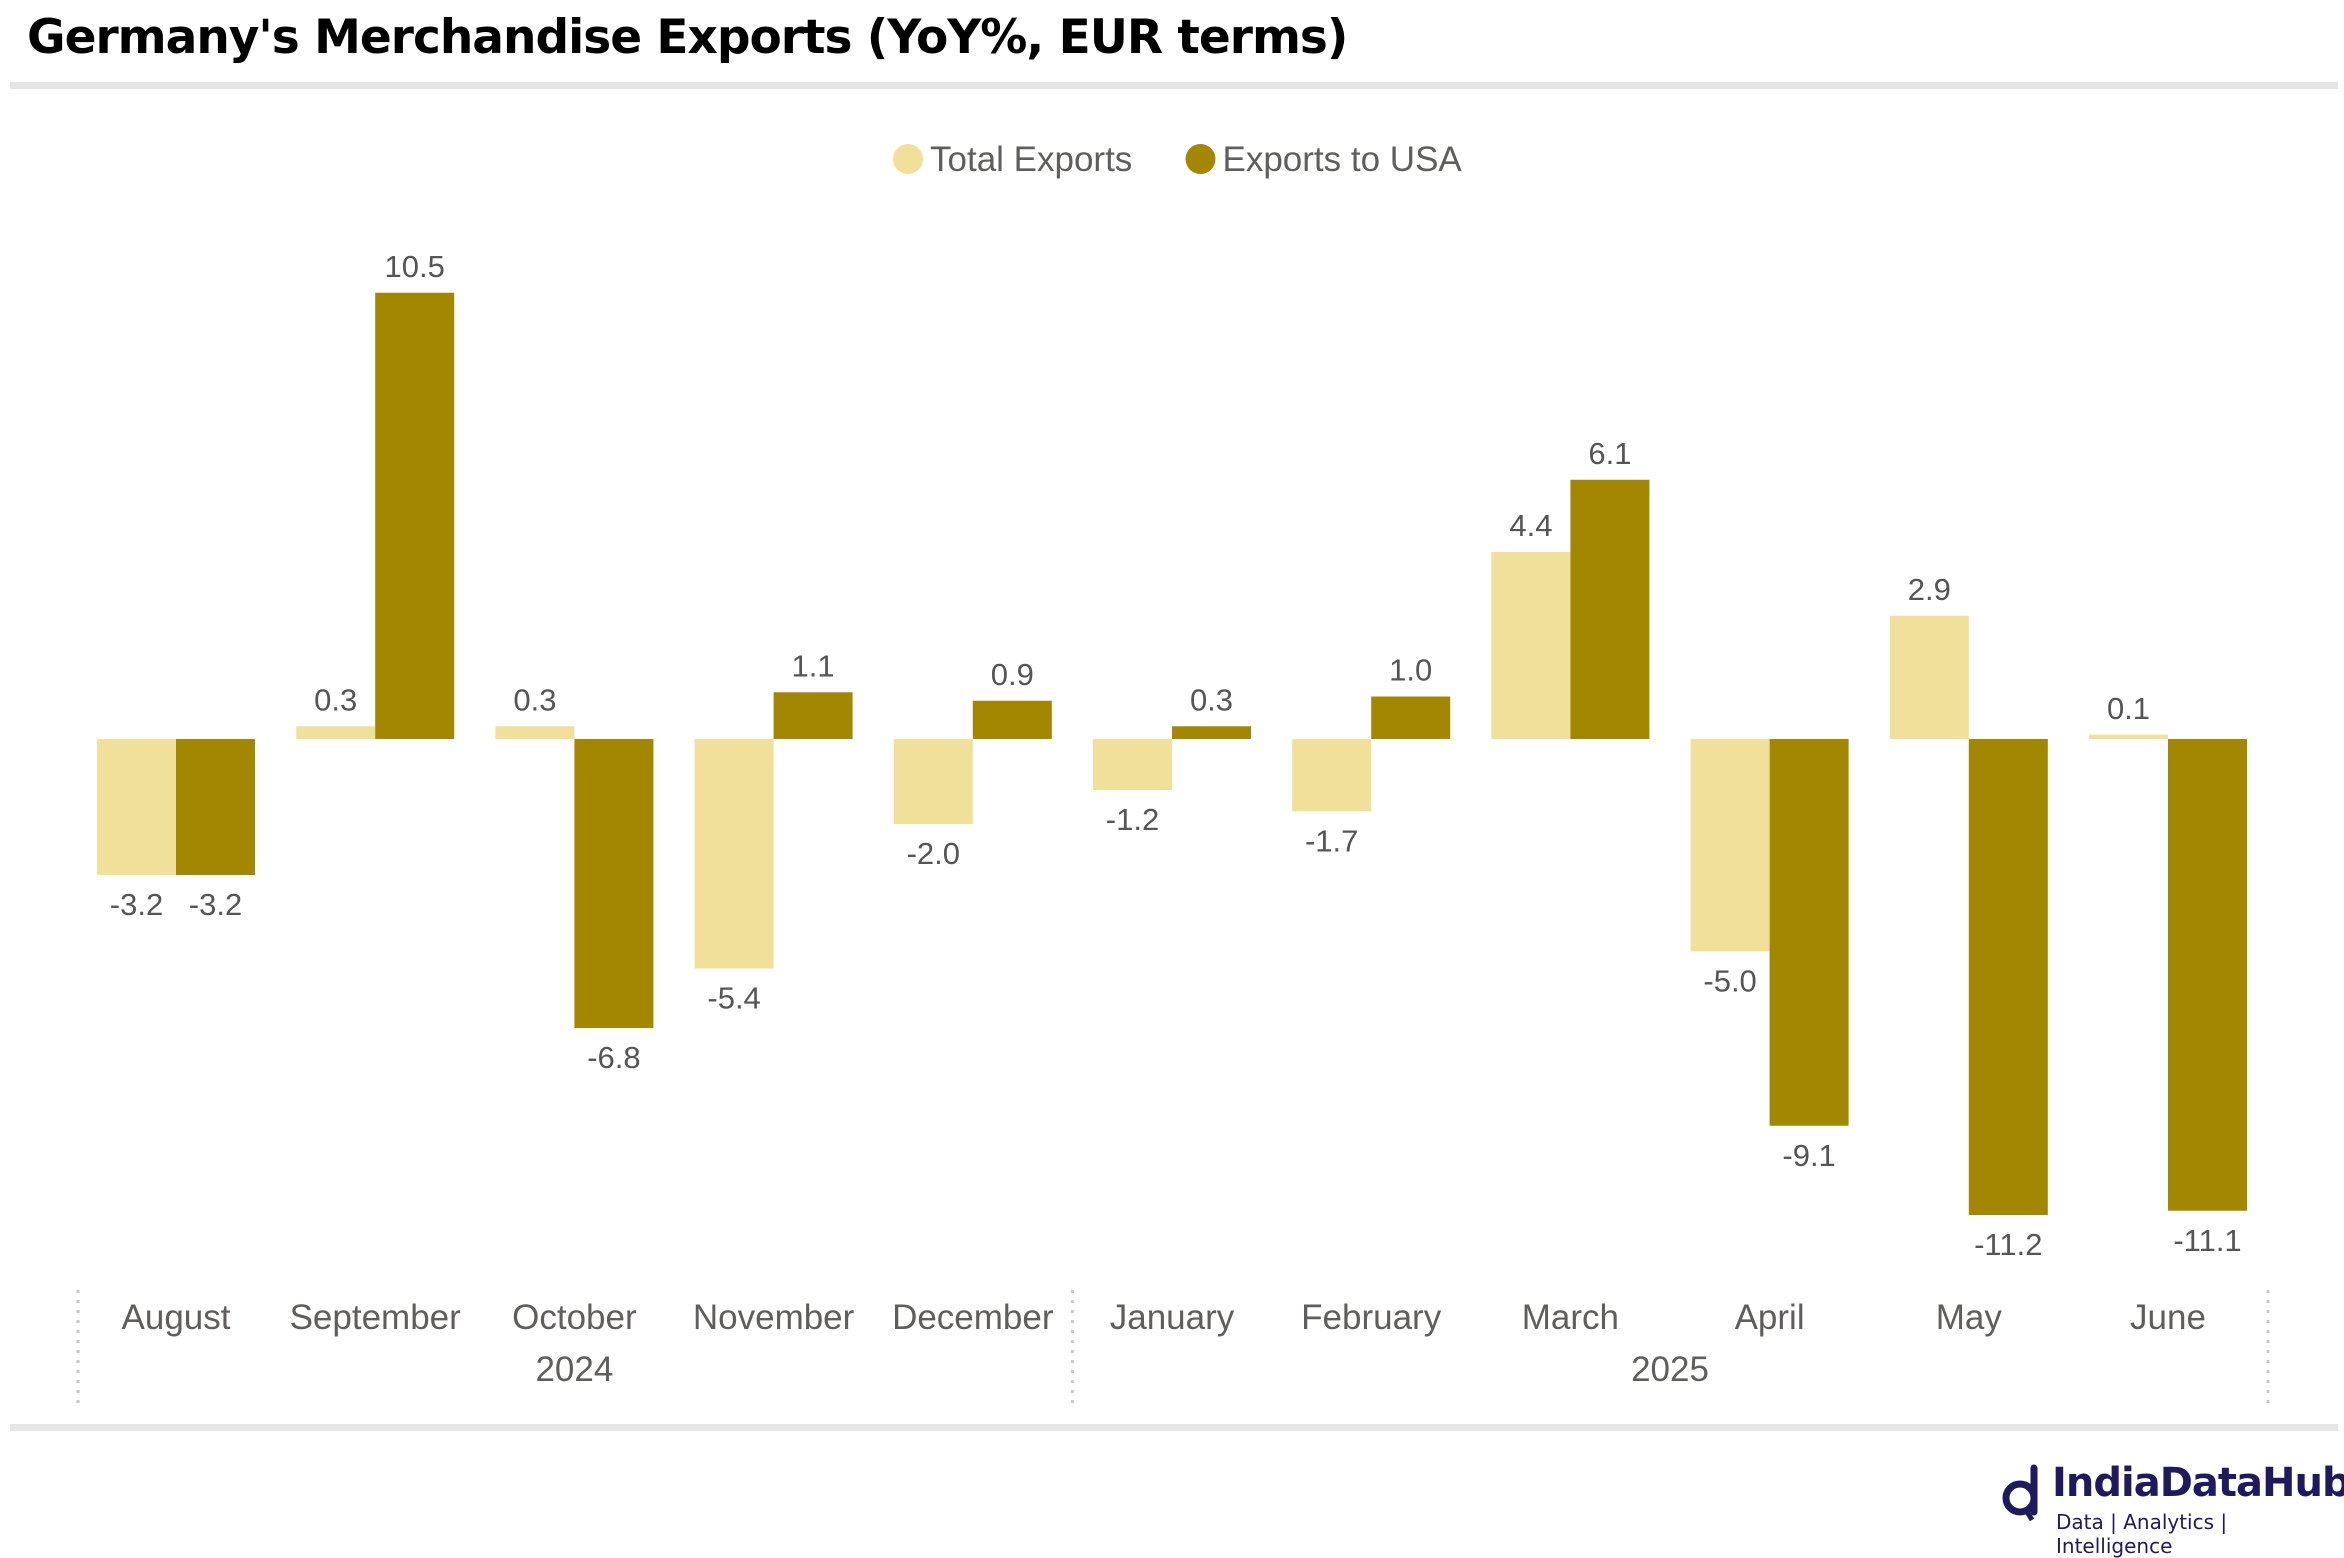 The height and width of the screenshot is (1558, 2344). I want to click on data-label: -1.7, so click(1331, 840).